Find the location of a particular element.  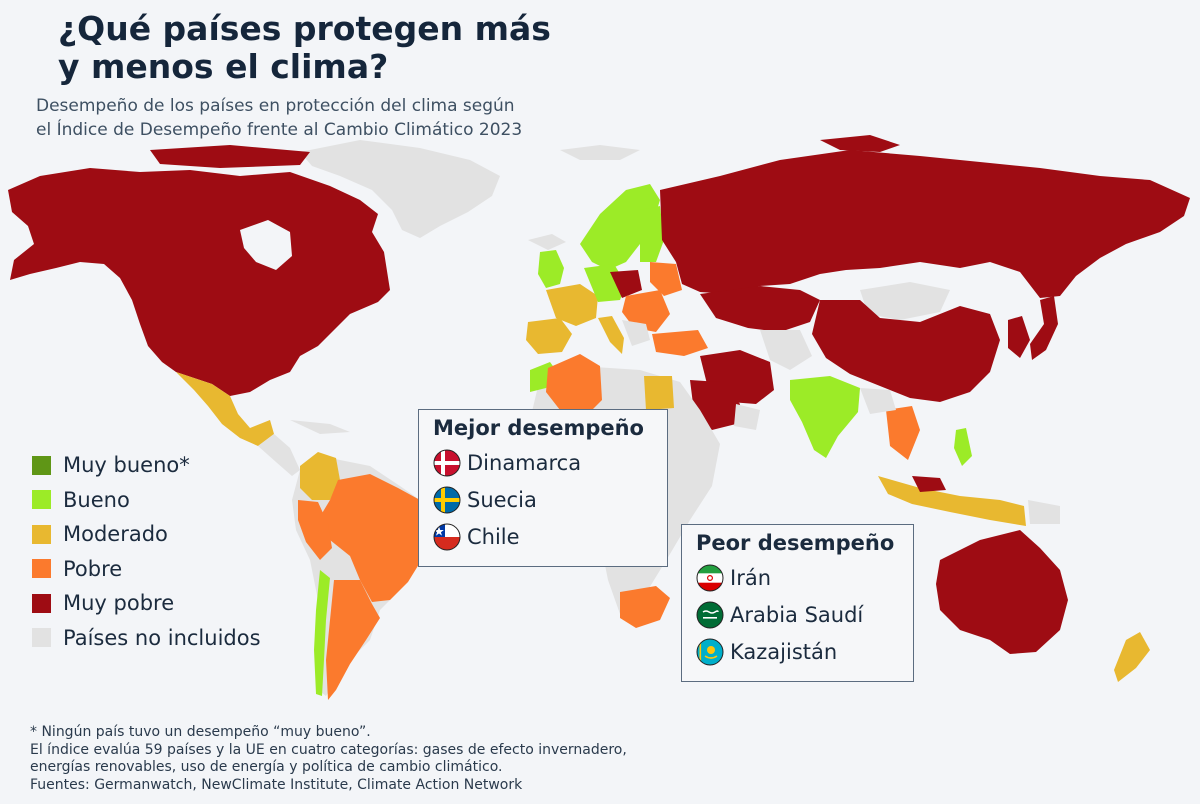

svalbard-arctic is located at coordinates (600, 152).